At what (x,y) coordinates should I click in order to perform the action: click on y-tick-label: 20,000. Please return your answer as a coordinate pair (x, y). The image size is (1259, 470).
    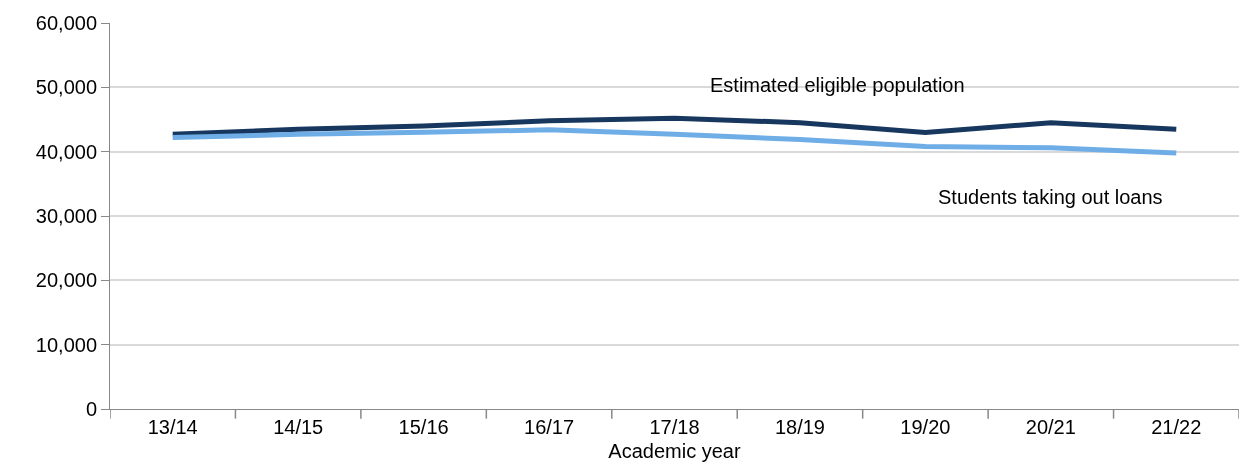
    Looking at the image, I should click on (66, 280).